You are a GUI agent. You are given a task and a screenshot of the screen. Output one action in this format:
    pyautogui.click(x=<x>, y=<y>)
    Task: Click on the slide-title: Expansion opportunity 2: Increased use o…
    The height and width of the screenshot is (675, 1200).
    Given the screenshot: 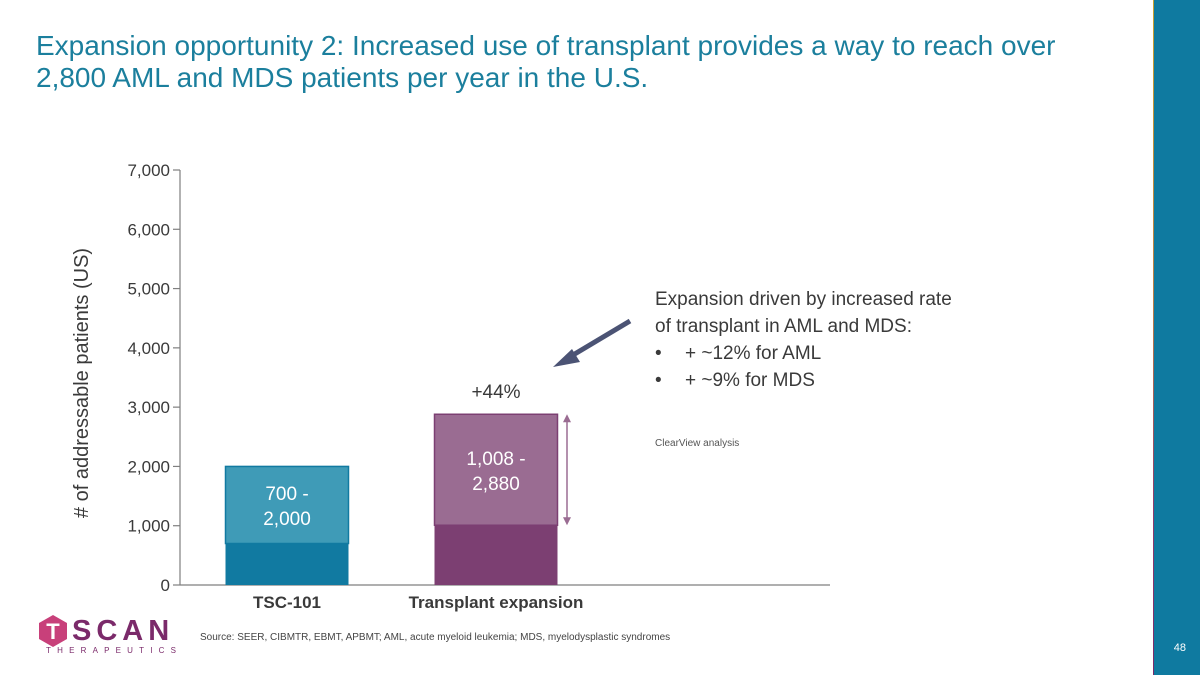 What is the action you would take?
    pyautogui.click(x=546, y=61)
    